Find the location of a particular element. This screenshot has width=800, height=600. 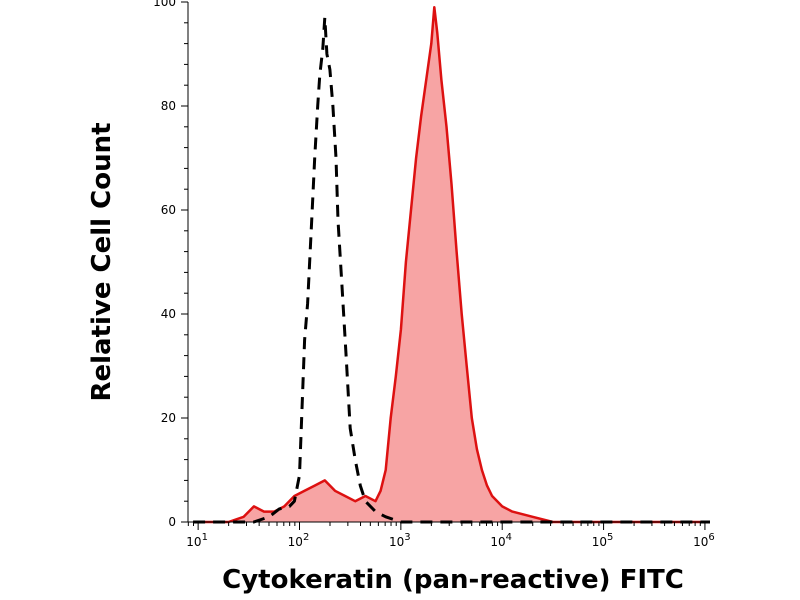

x-tick-label: 10⁴ is located at coordinates (501, 540).